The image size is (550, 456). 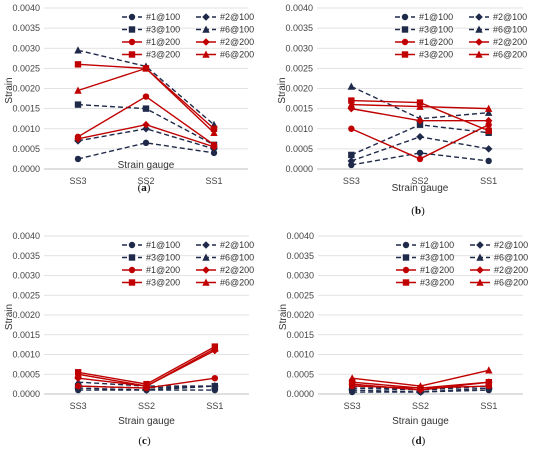 I want to click on series-#1@200, so click(x=420, y=142).